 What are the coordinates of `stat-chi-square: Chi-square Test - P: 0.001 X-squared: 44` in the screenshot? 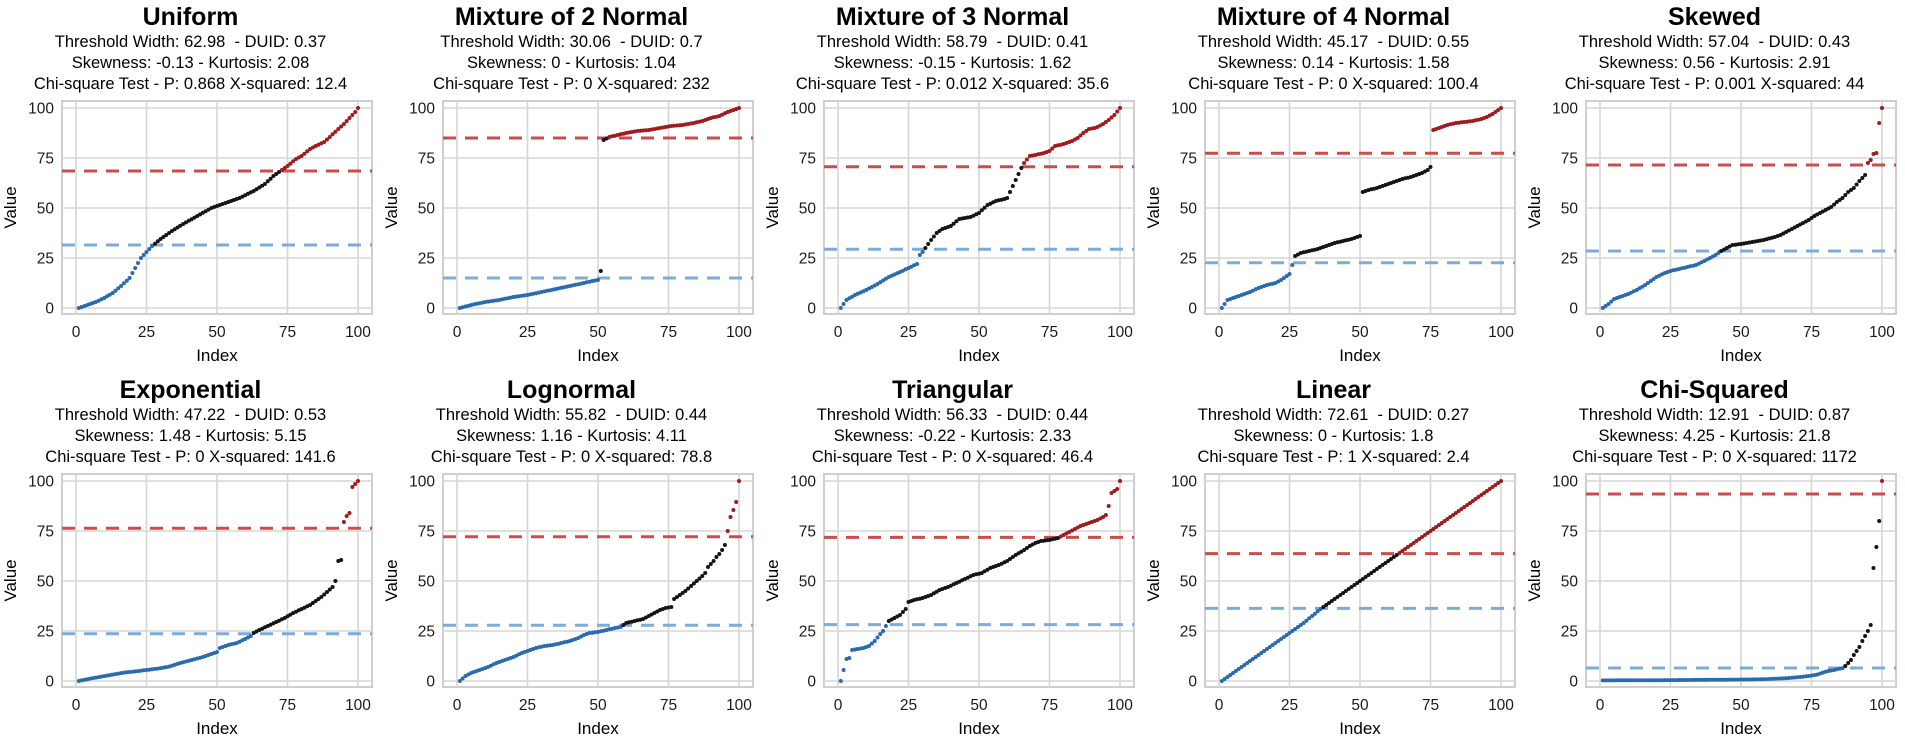 It's located at (1714, 84).